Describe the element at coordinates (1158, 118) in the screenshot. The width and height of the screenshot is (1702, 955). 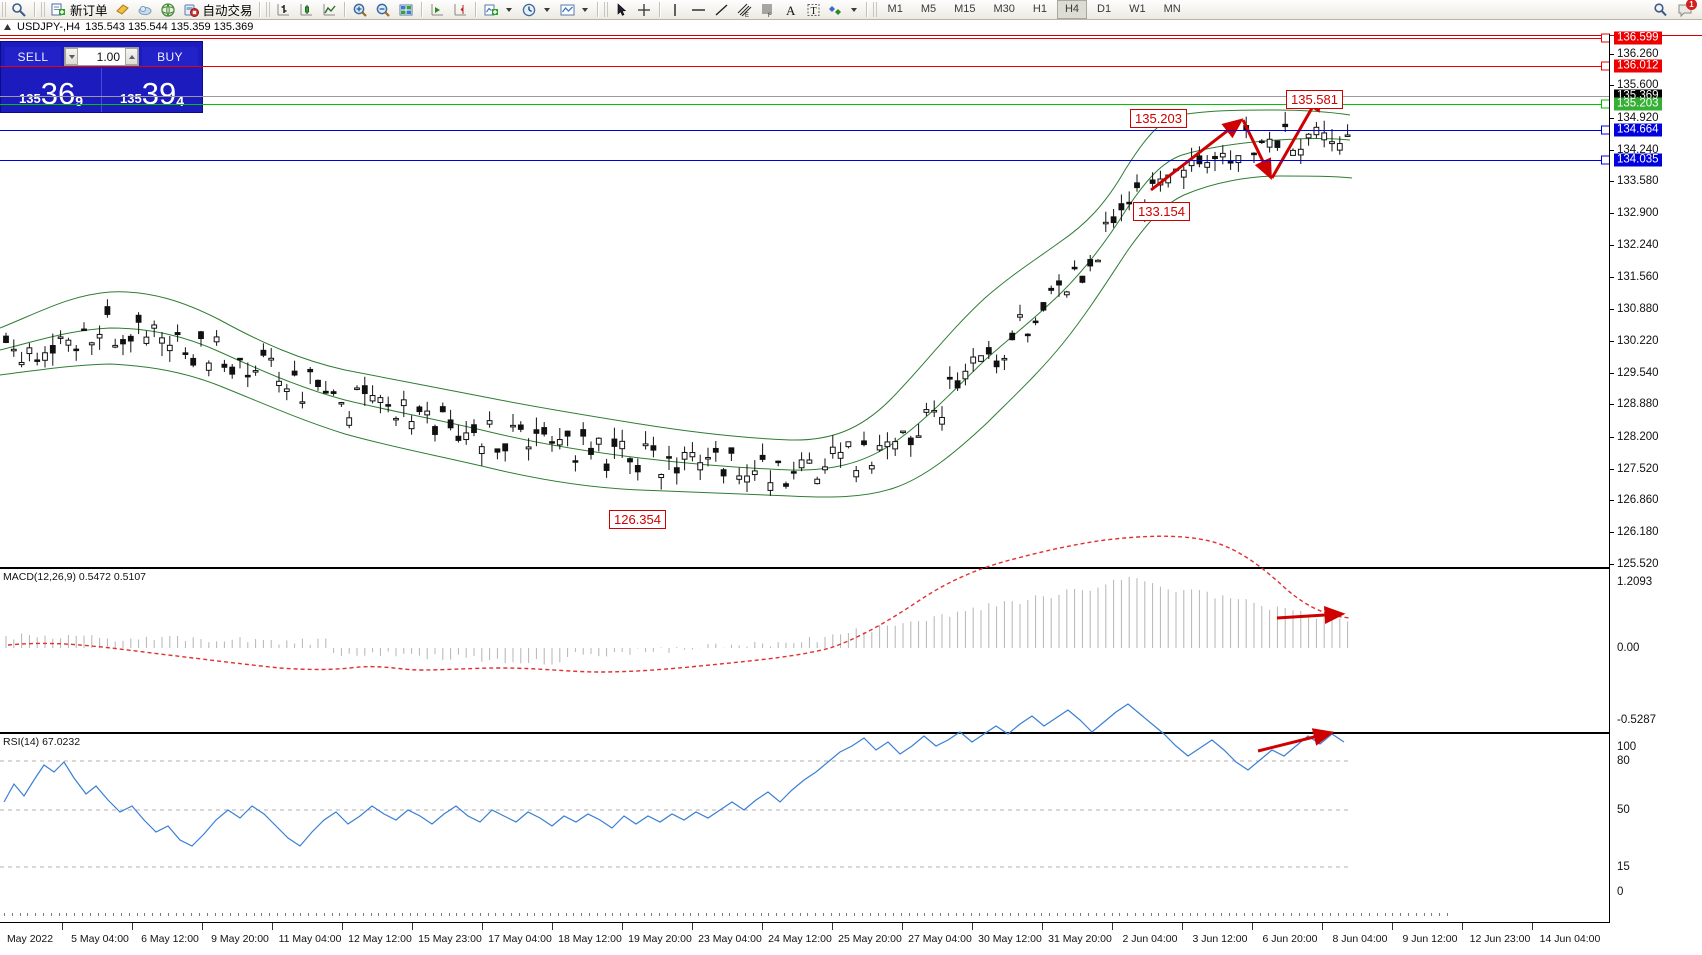
I see `annotation-label: 135.203` at that location.